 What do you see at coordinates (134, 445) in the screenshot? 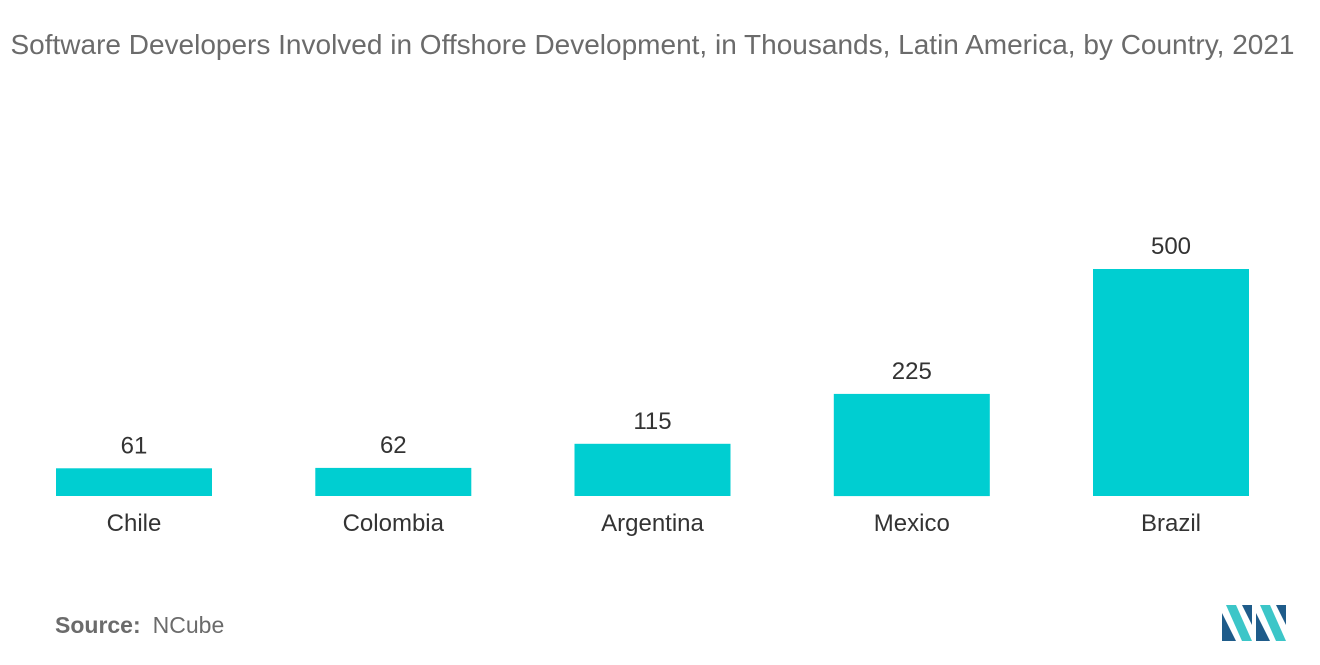
I see `value-label-chile: 61` at bounding box center [134, 445].